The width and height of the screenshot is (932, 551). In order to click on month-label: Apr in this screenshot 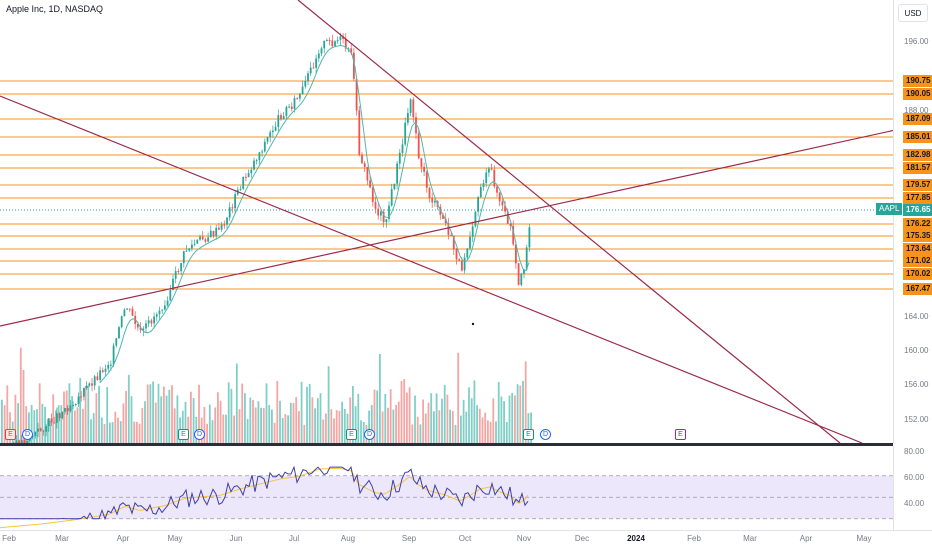, I will do `click(123, 538)`.